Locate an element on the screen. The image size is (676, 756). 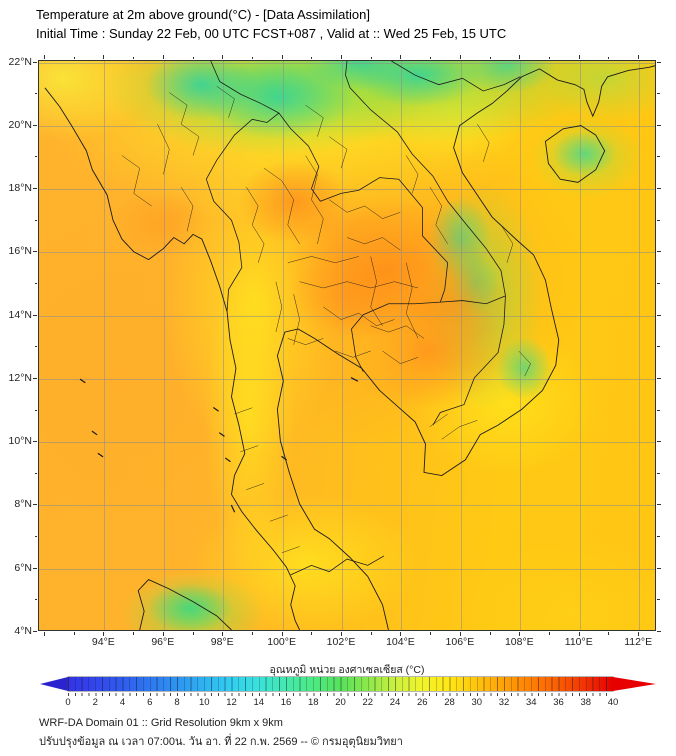
lon-tick-label: 102°E is located at coordinates (341, 642).